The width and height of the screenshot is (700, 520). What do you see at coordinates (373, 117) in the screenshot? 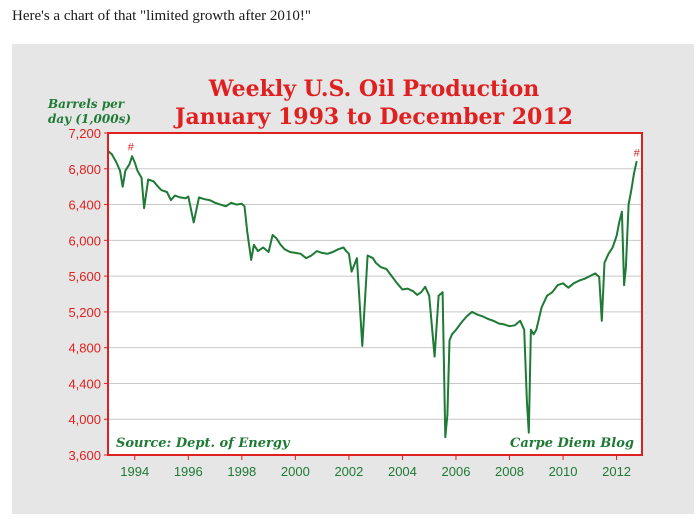
I see `chart-subtitle: January 1993 to December 2012` at bounding box center [373, 117].